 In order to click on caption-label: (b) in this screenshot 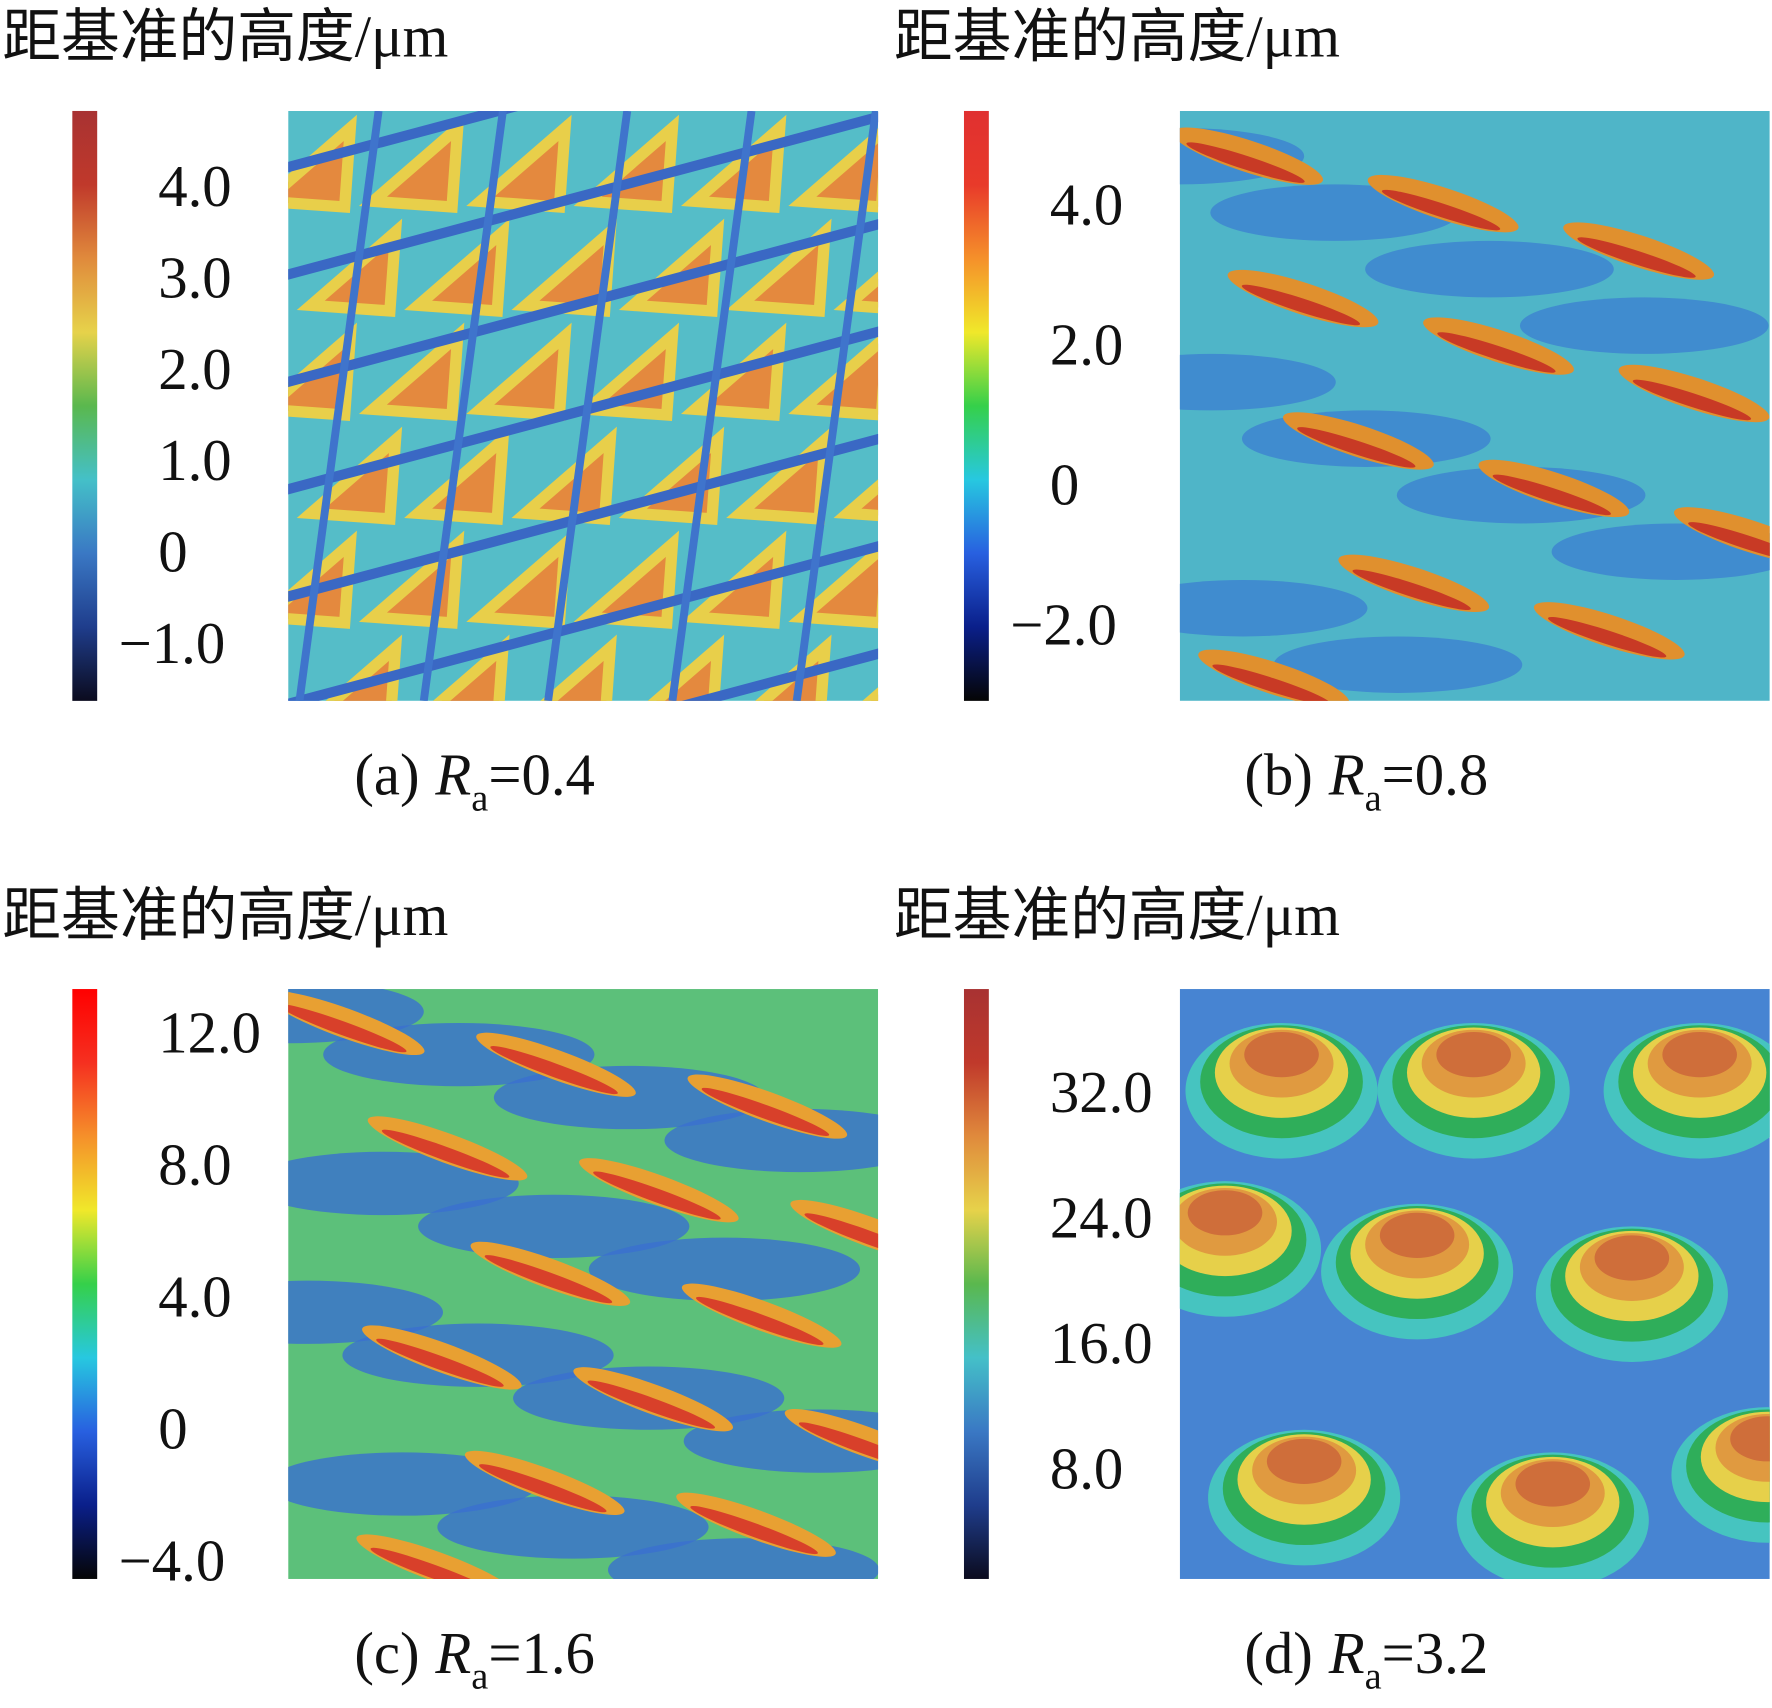, I will do `click(1278, 775)`.